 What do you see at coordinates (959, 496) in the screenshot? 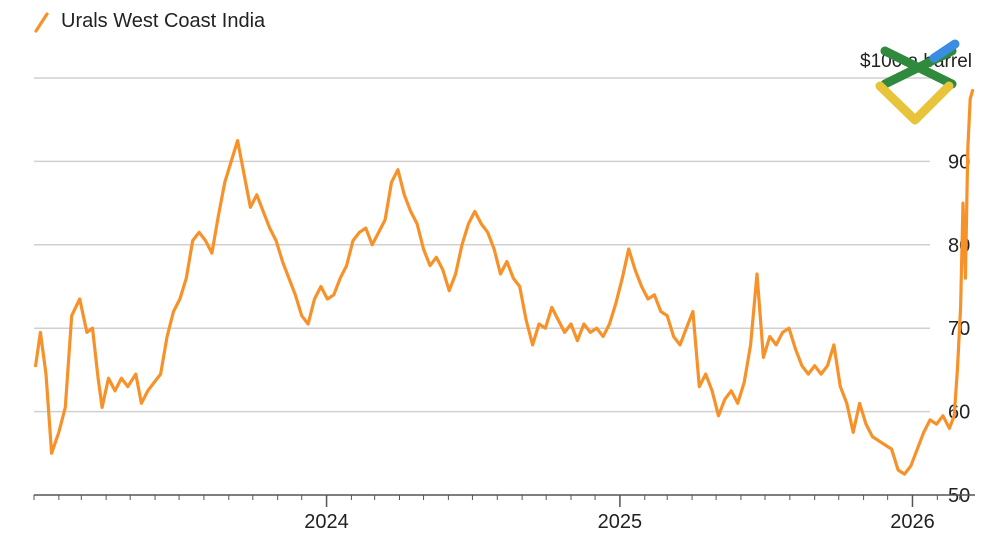
I see `y-tick-label-50: 50` at bounding box center [959, 496].